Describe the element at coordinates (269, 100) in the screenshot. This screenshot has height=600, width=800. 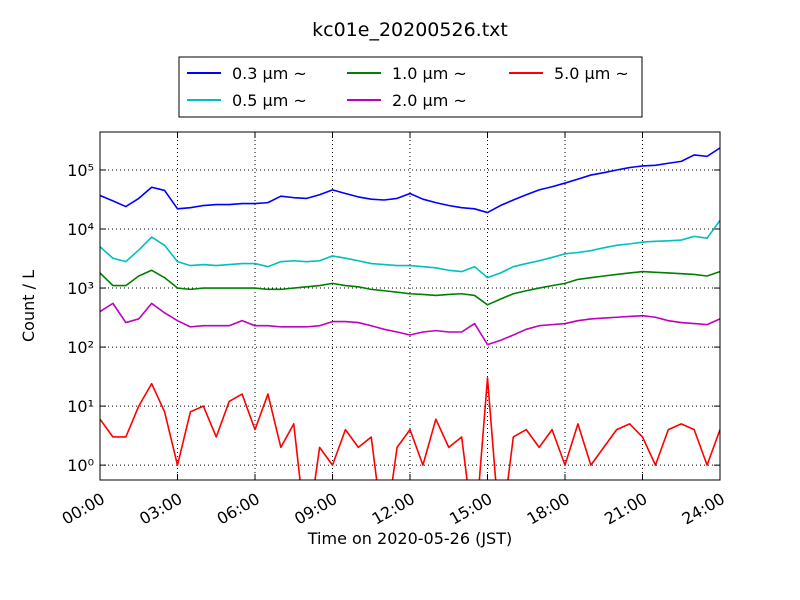
I see `legend-label: 0.5 μm ~` at that location.